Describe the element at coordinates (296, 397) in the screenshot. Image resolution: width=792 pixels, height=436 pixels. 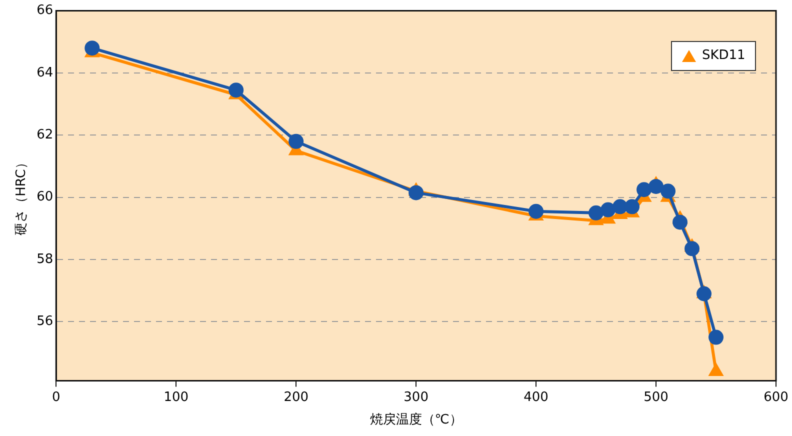
I see `x-tick-label: 200` at that location.